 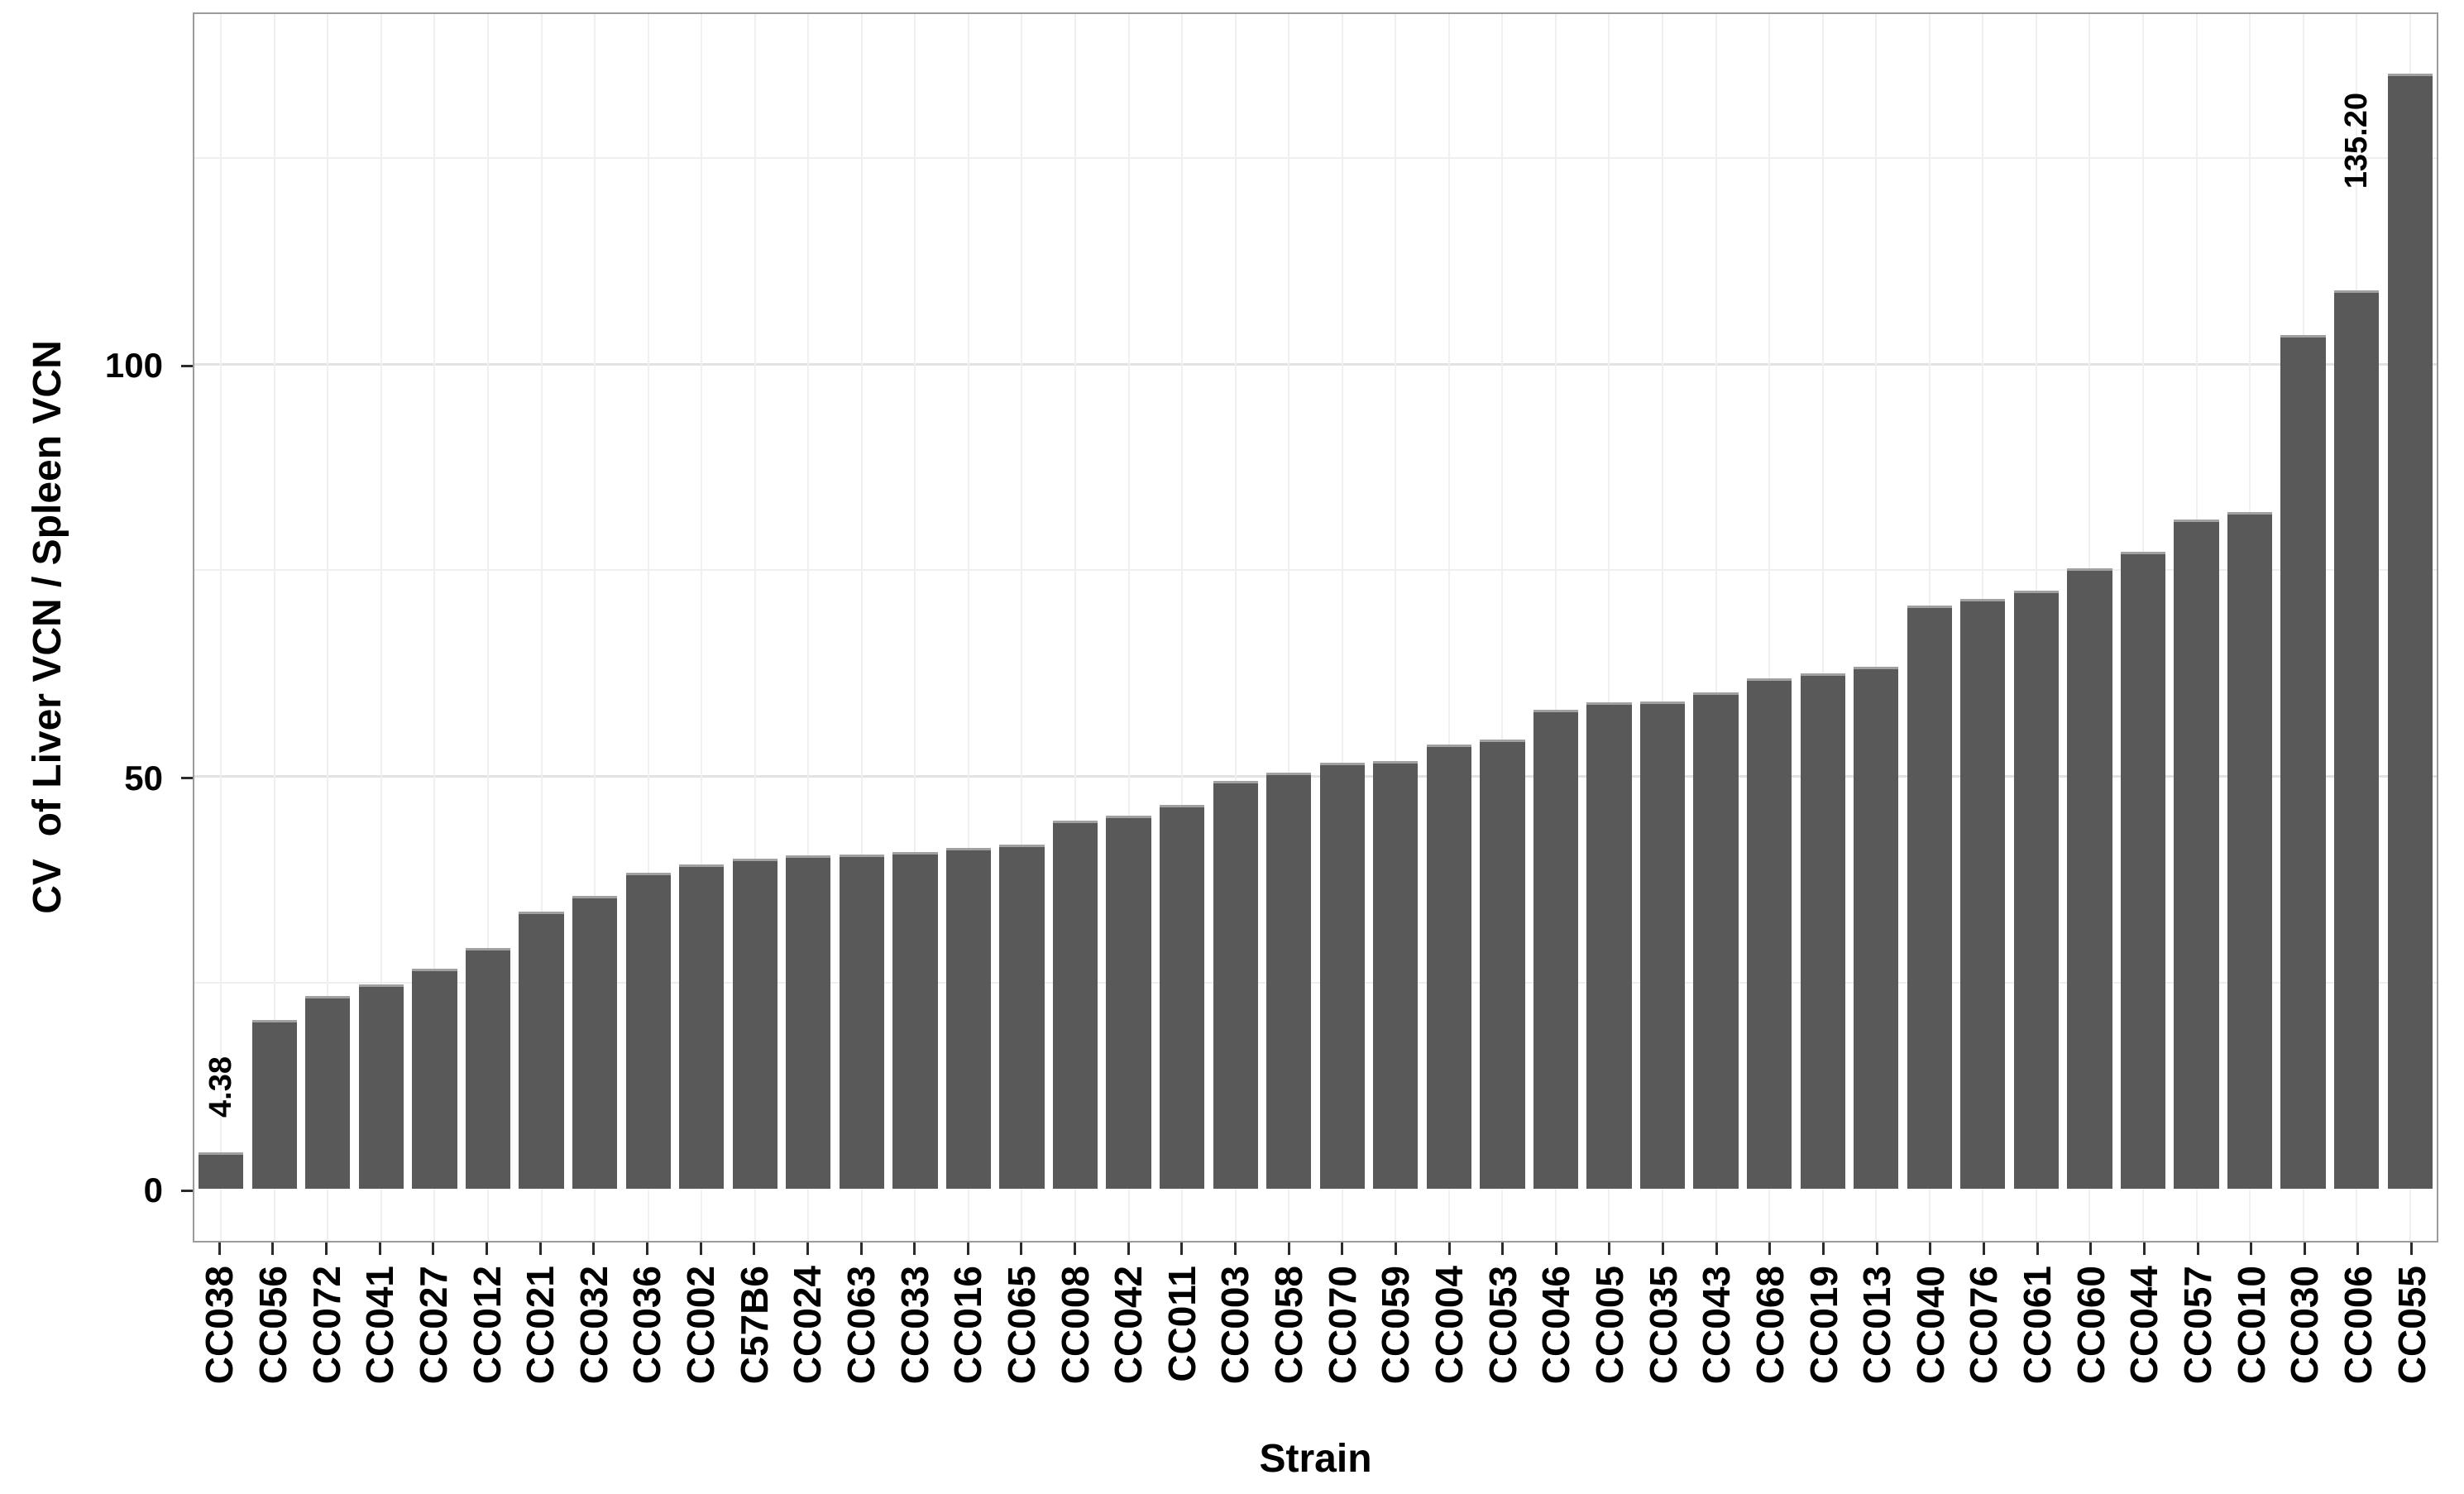 I want to click on x-tick-label-CC008: CC008, so click(x=1075, y=1325).